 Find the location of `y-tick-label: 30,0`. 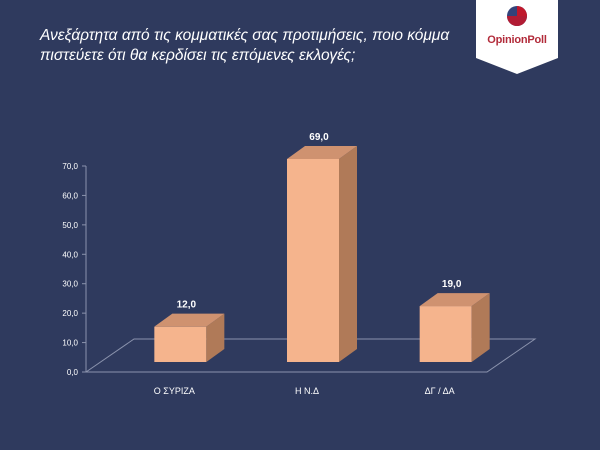

y-tick-label: 30,0 is located at coordinates (70, 284).